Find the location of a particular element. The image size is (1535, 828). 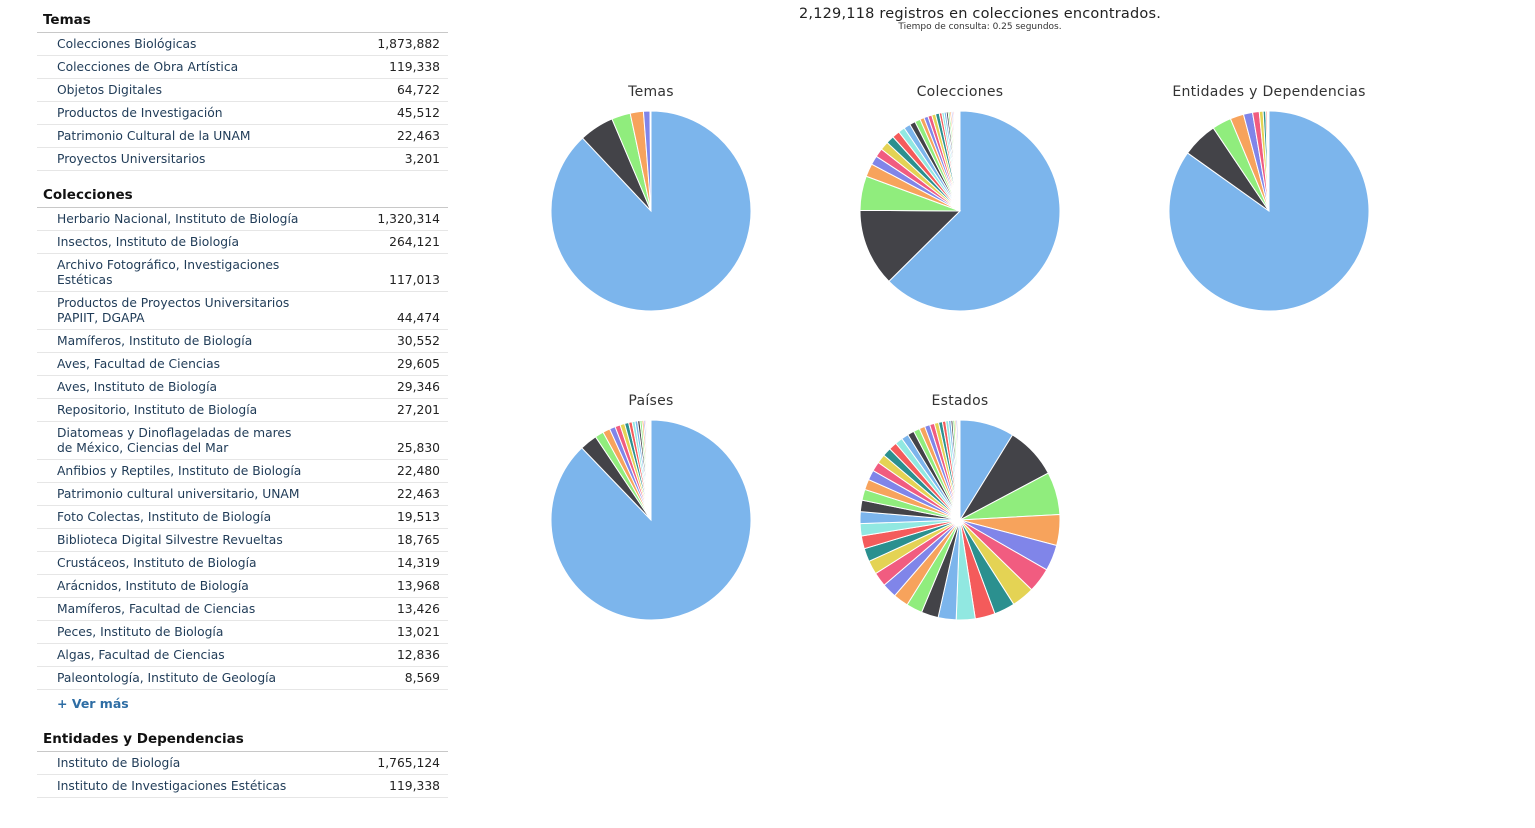

pie-chart-estados: Estados is located at coordinates (960, 509).